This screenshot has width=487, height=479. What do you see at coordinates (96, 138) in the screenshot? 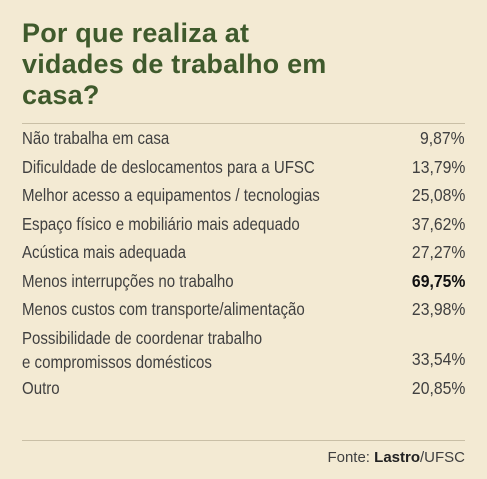
I see `row-label: Não trabalha em casa` at bounding box center [96, 138].